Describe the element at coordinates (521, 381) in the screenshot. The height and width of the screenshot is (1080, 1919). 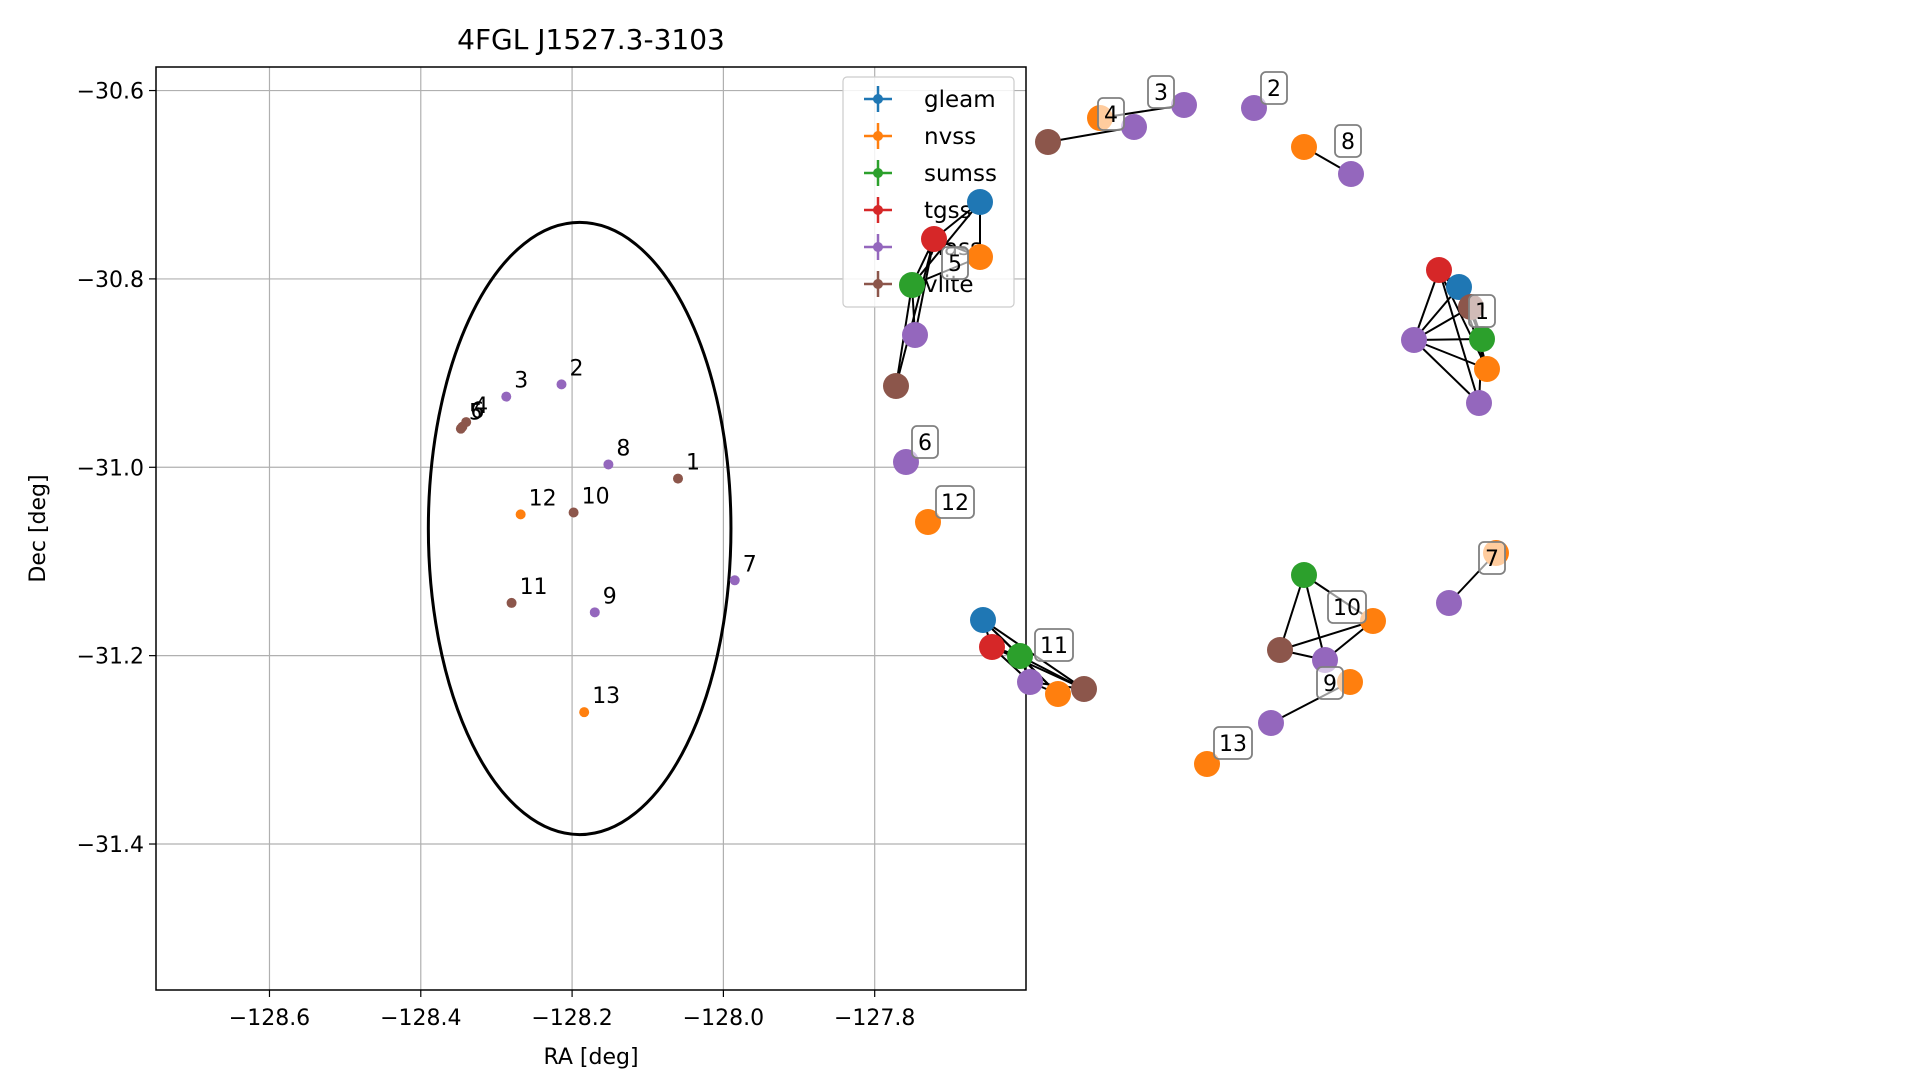
I see `point-label: 3` at that location.